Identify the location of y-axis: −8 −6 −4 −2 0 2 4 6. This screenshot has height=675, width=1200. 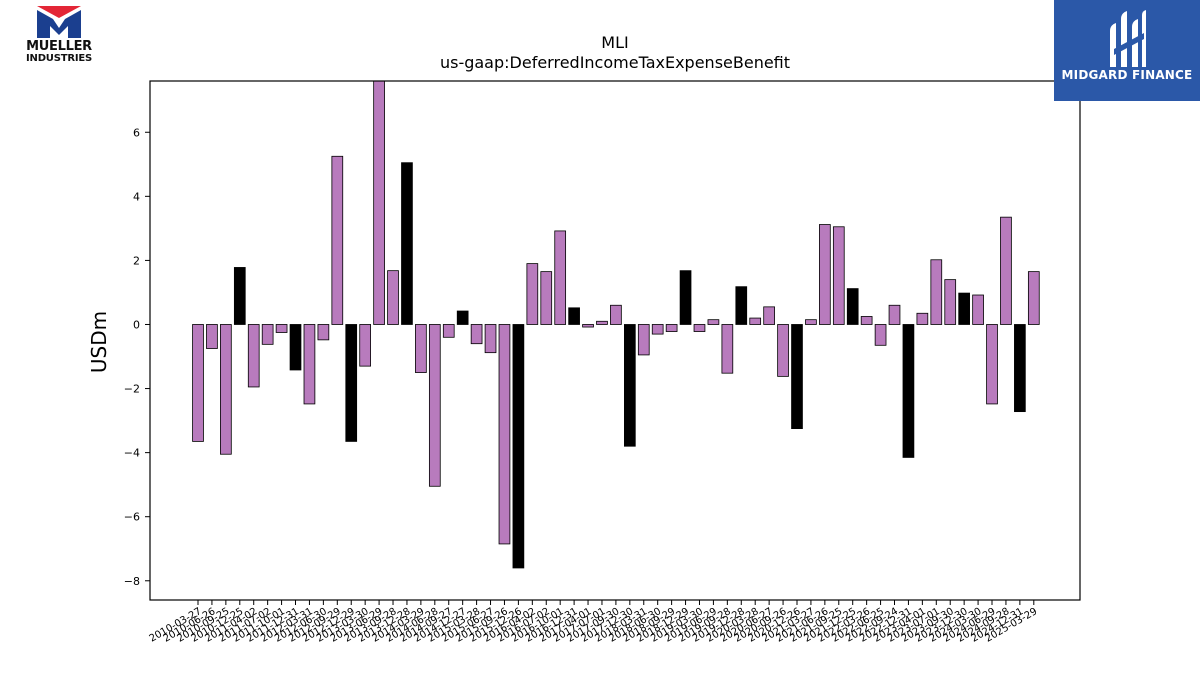
(137, 357).